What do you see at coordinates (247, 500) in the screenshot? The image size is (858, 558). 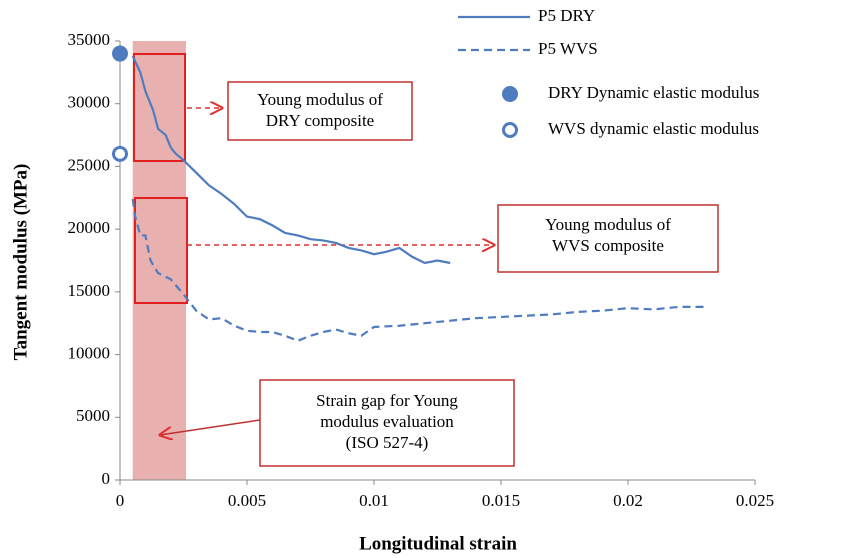 I see `x-tick-label: 0.005` at bounding box center [247, 500].